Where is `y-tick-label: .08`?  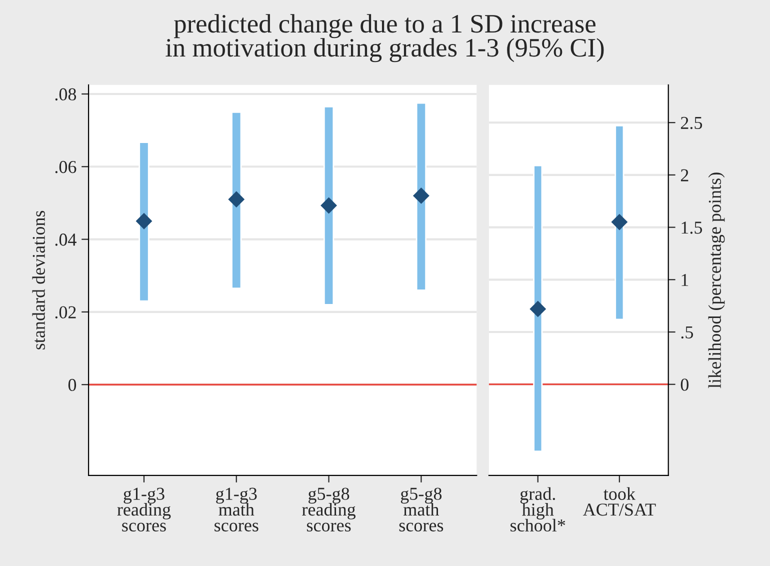
y-tick-label: .08 is located at coordinates (65, 94).